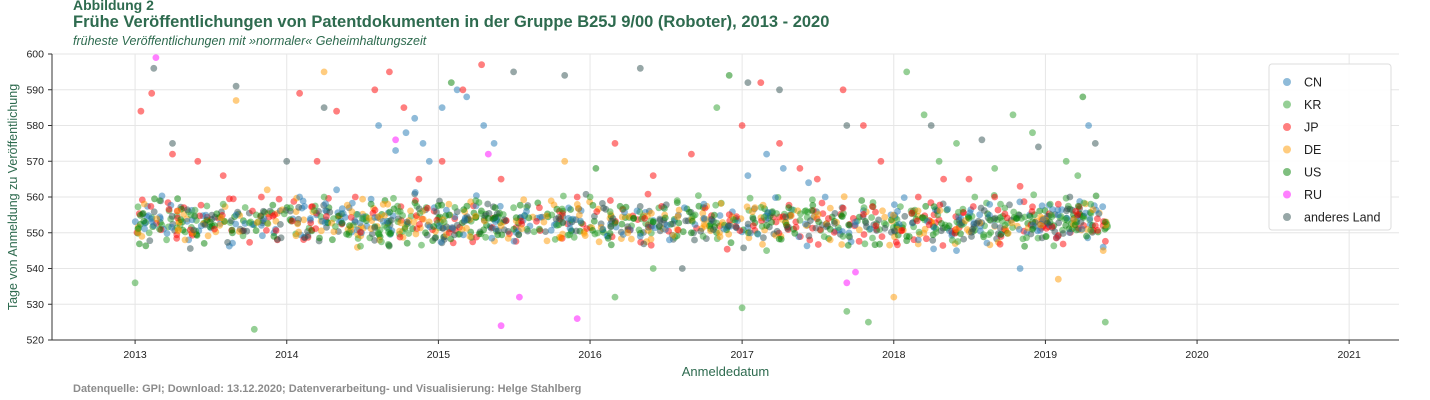 The image size is (1430, 400). I want to click on x-tick-label: 2018, so click(894, 355).